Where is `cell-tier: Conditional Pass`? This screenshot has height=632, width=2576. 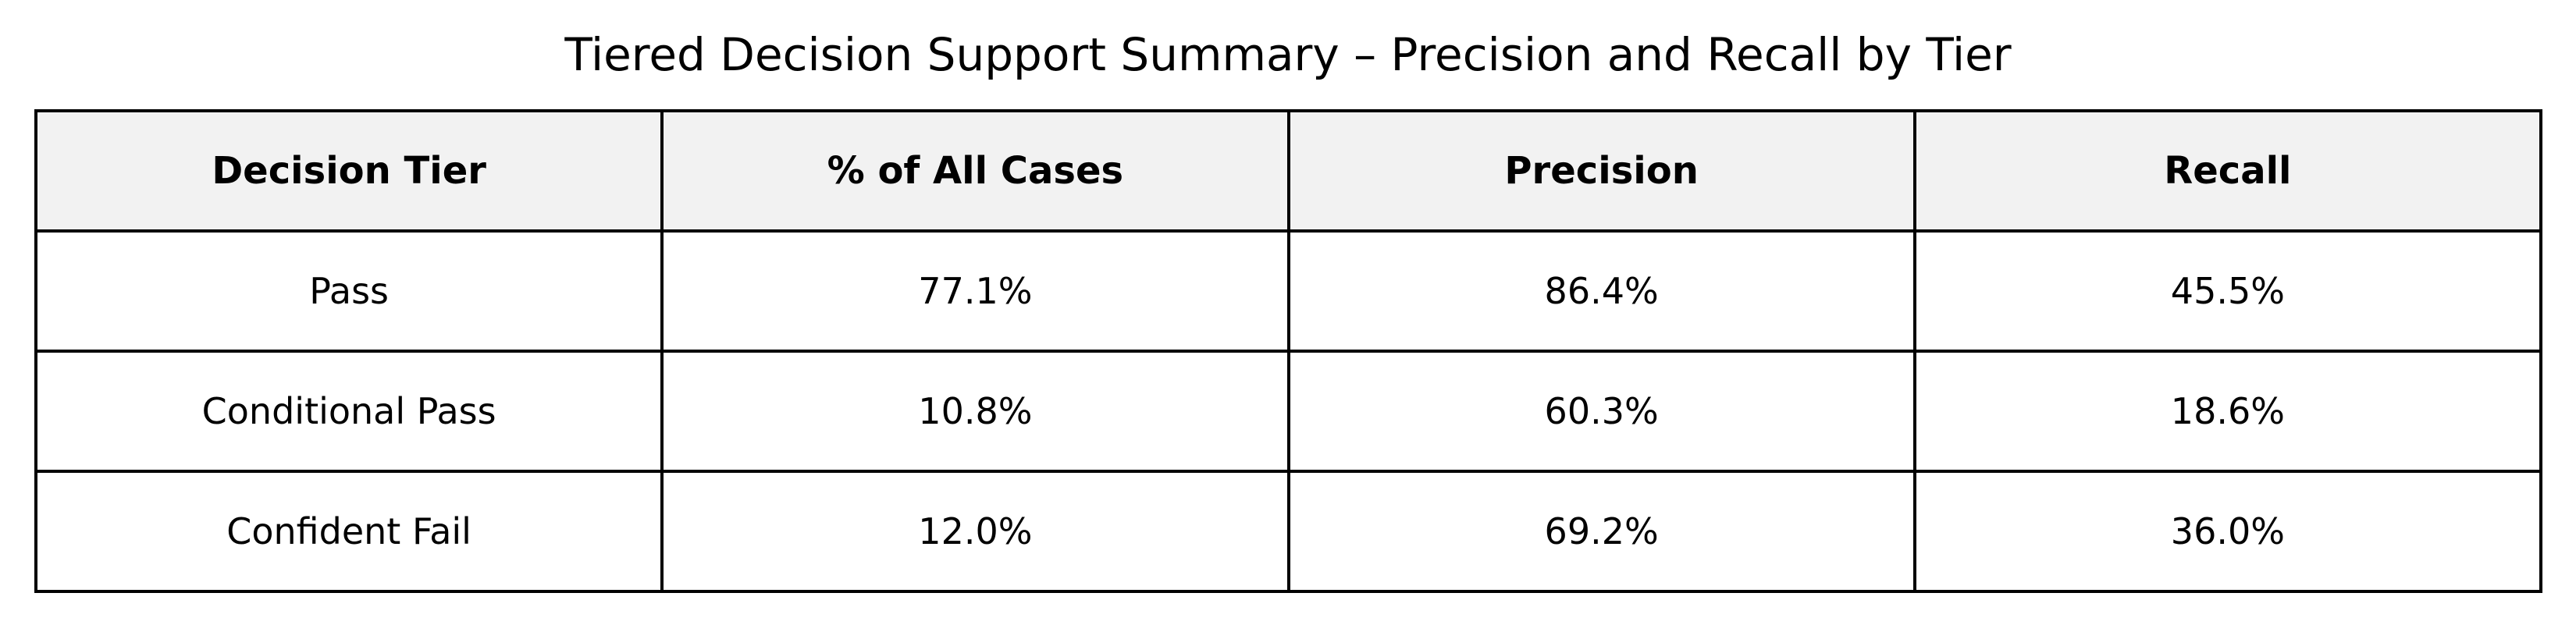 cell-tier: Conditional Pass is located at coordinates (349, 411).